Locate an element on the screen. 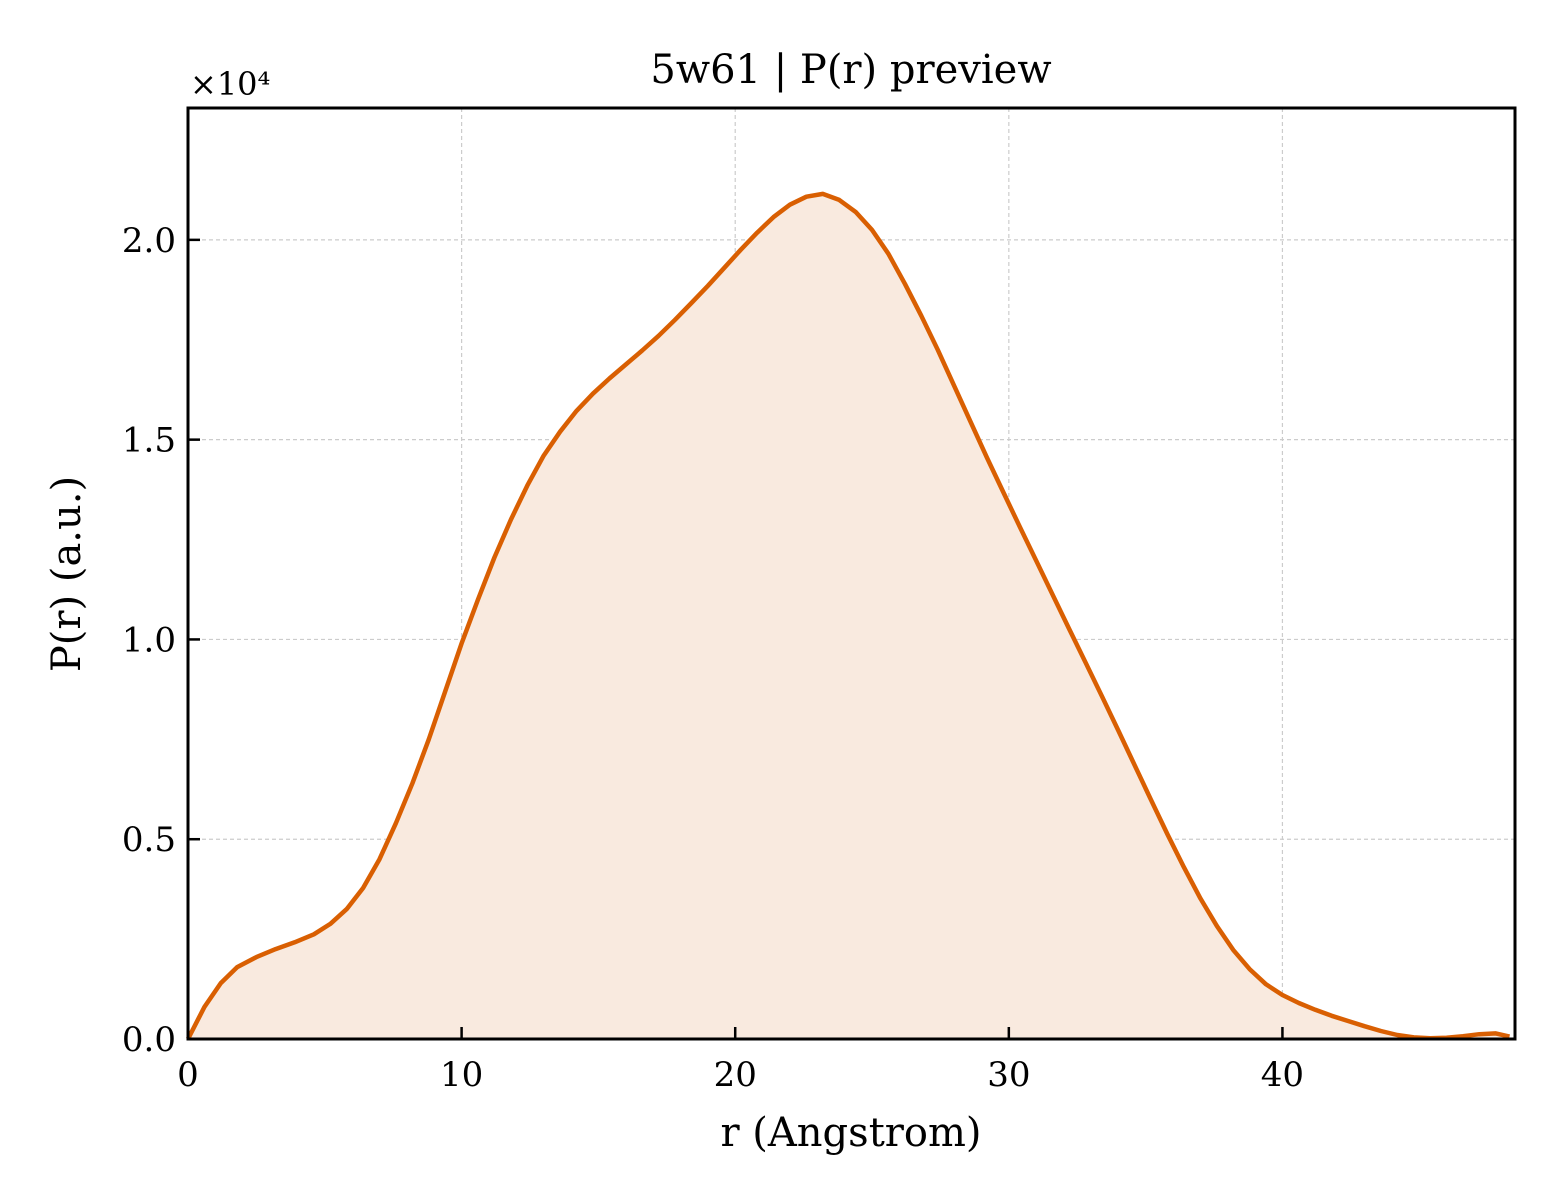 The image size is (1560, 1200). y-tick-label: 1.5 is located at coordinates (149, 441).